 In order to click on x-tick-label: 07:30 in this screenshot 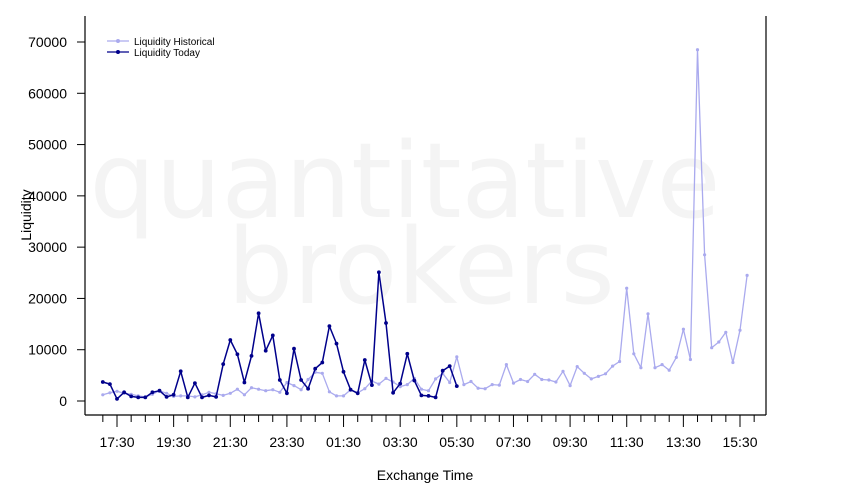, I will do `click(513, 442)`.